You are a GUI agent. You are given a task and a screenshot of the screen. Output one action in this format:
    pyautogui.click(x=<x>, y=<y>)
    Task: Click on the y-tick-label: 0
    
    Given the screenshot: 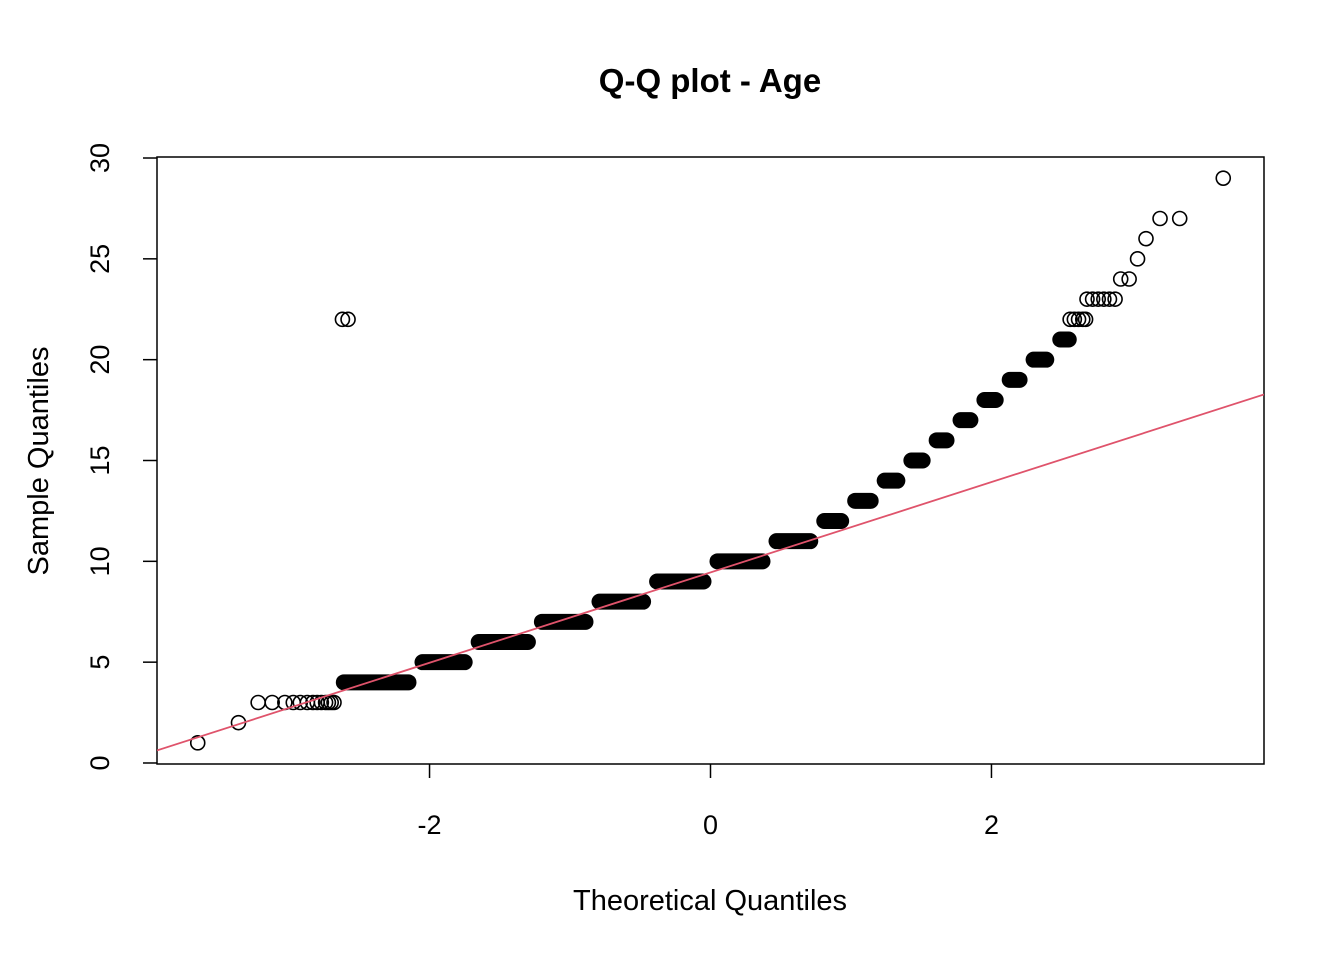 What is the action you would take?
    pyautogui.click(x=100, y=762)
    